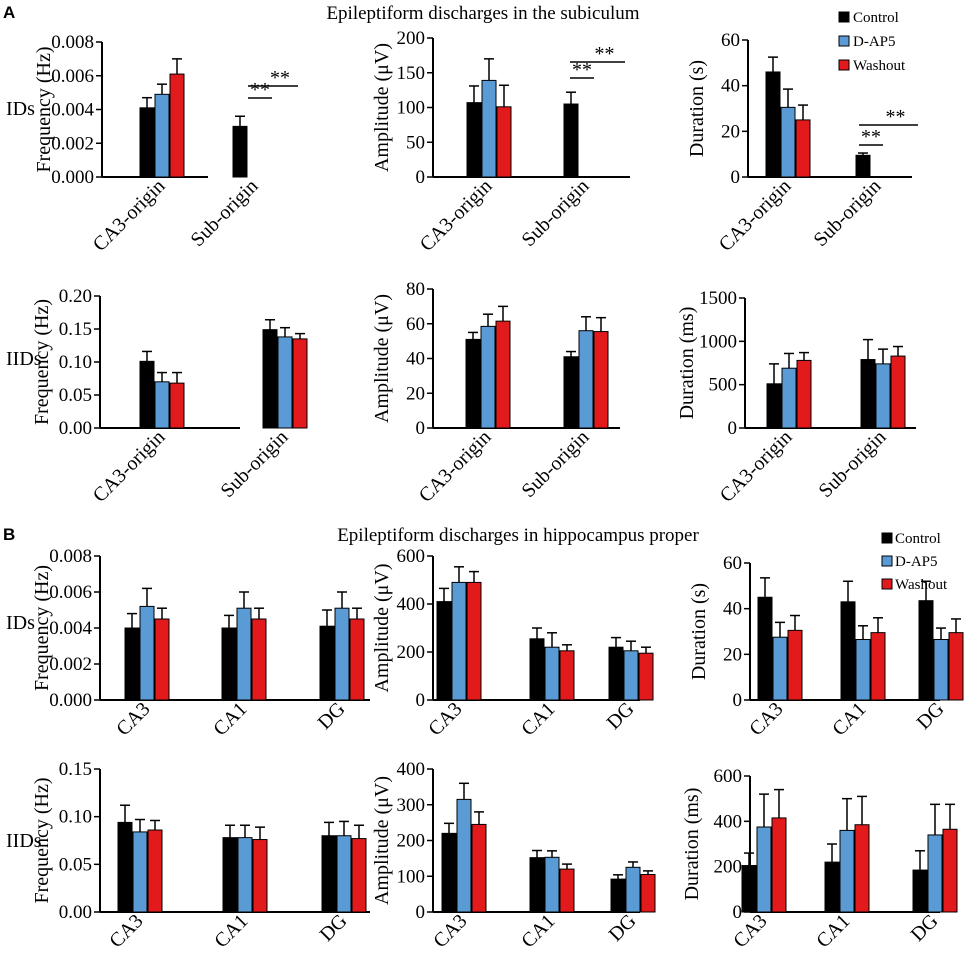 The width and height of the screenshot is (968, 959). I want to click on row-label-b-iids: IIDs, so click(24, 841).